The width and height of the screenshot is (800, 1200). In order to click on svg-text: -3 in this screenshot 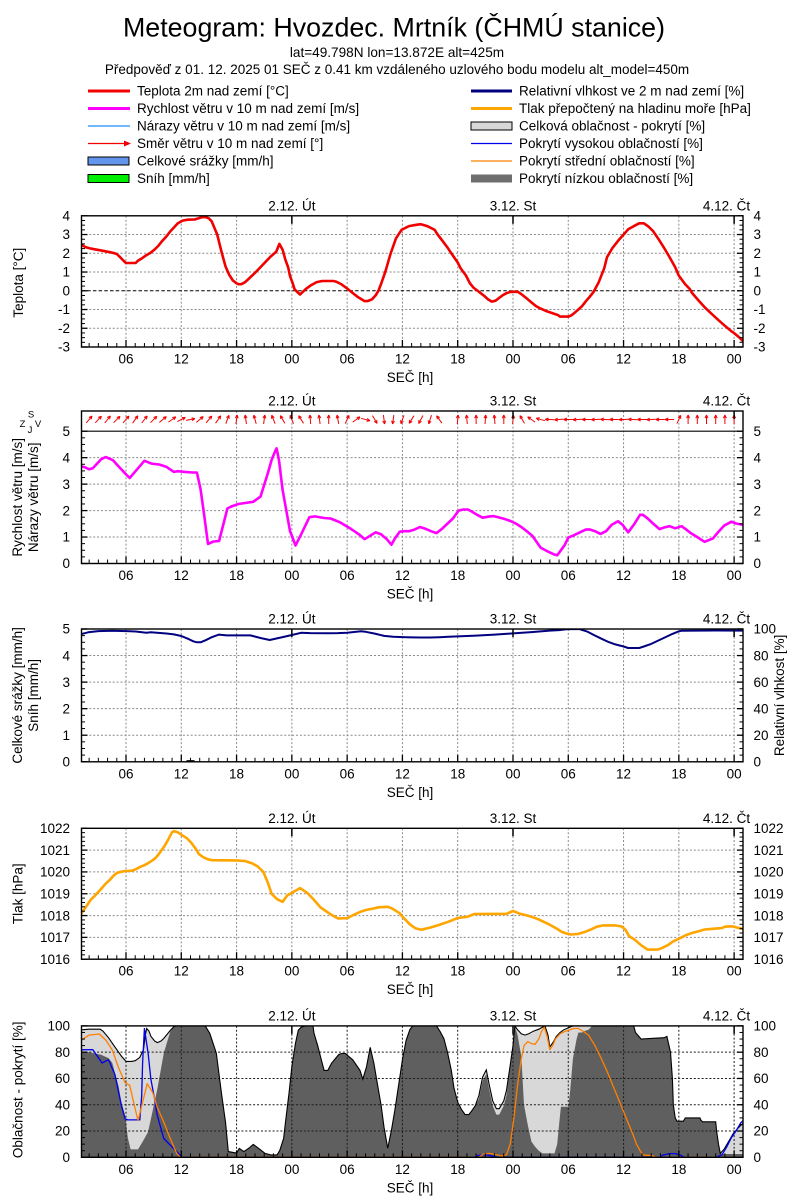, I will do `click(64, 347)`.